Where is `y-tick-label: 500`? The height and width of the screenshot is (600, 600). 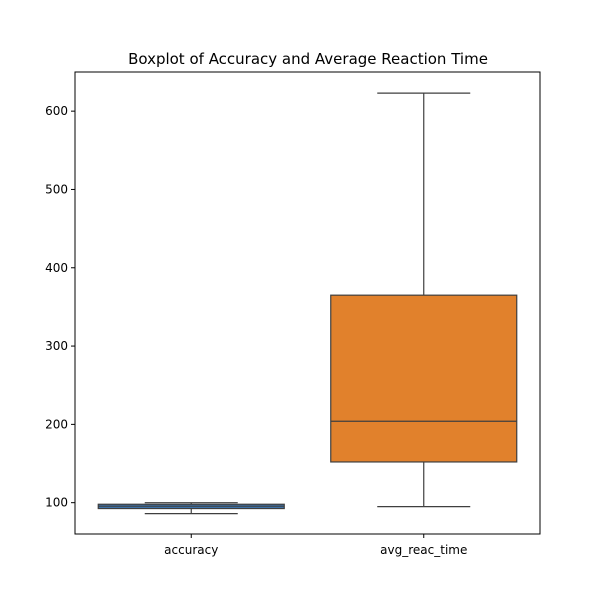 y-tick-label: 500 is located at coordinates (56, 189).